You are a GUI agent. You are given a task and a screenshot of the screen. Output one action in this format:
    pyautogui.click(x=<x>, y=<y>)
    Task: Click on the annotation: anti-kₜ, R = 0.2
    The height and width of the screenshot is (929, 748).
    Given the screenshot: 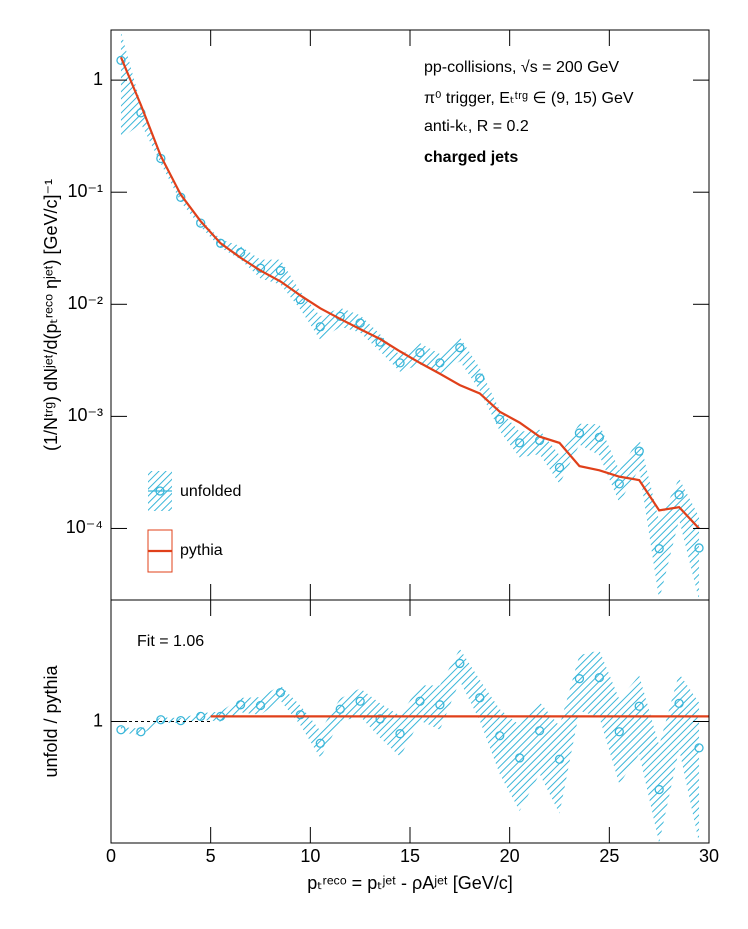 What is the action you would take?
    pyautogui.click(x=476, y=126)
    